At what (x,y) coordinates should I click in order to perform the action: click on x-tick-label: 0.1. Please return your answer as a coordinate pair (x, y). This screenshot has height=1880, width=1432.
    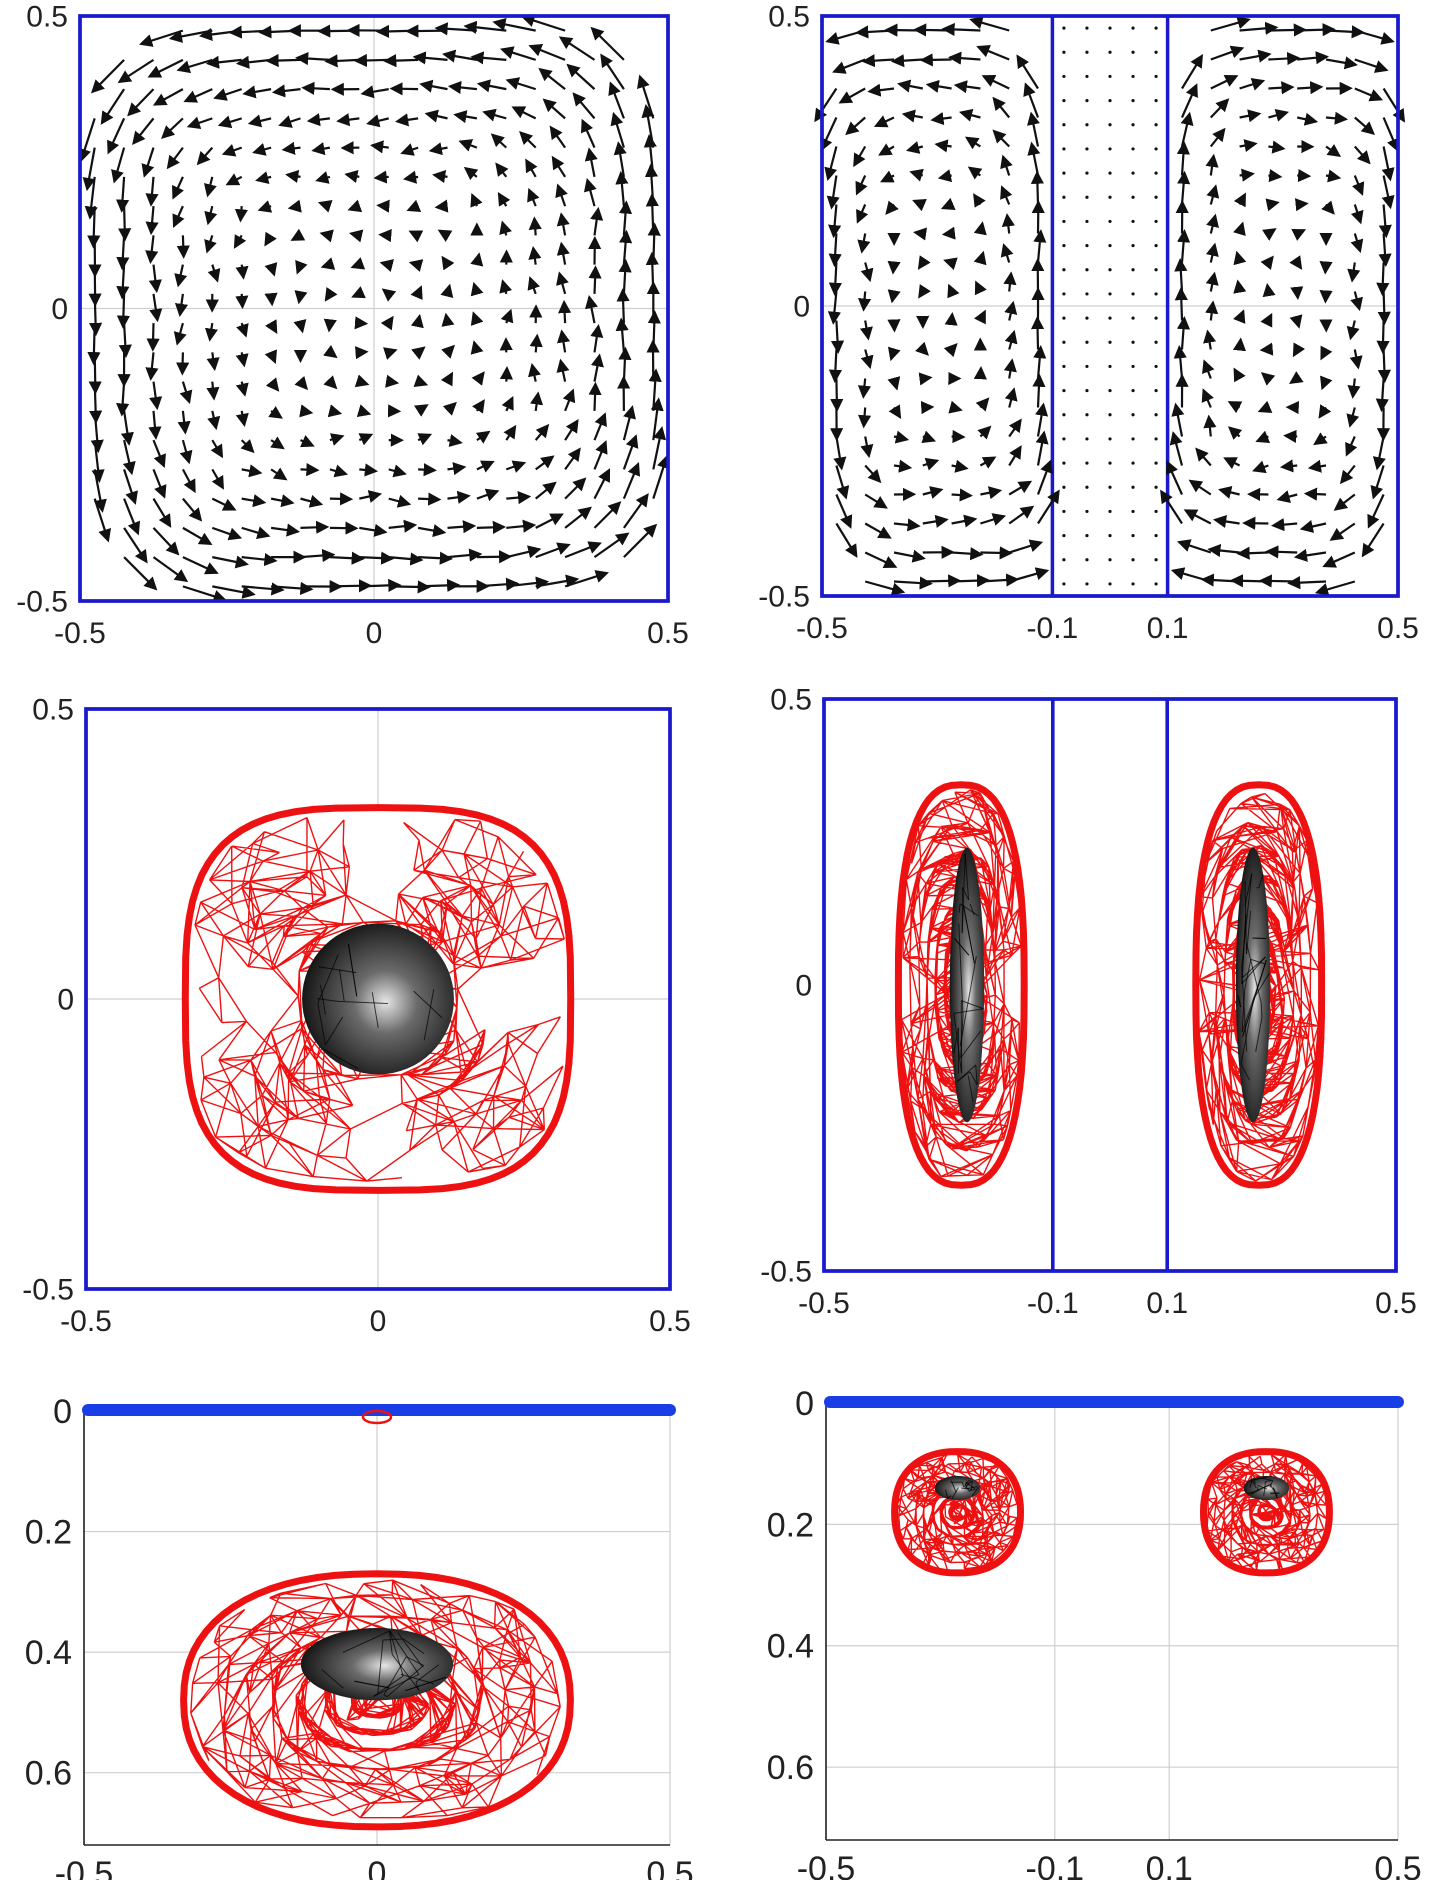
    Looking at the image, I should click on (1168, 628).